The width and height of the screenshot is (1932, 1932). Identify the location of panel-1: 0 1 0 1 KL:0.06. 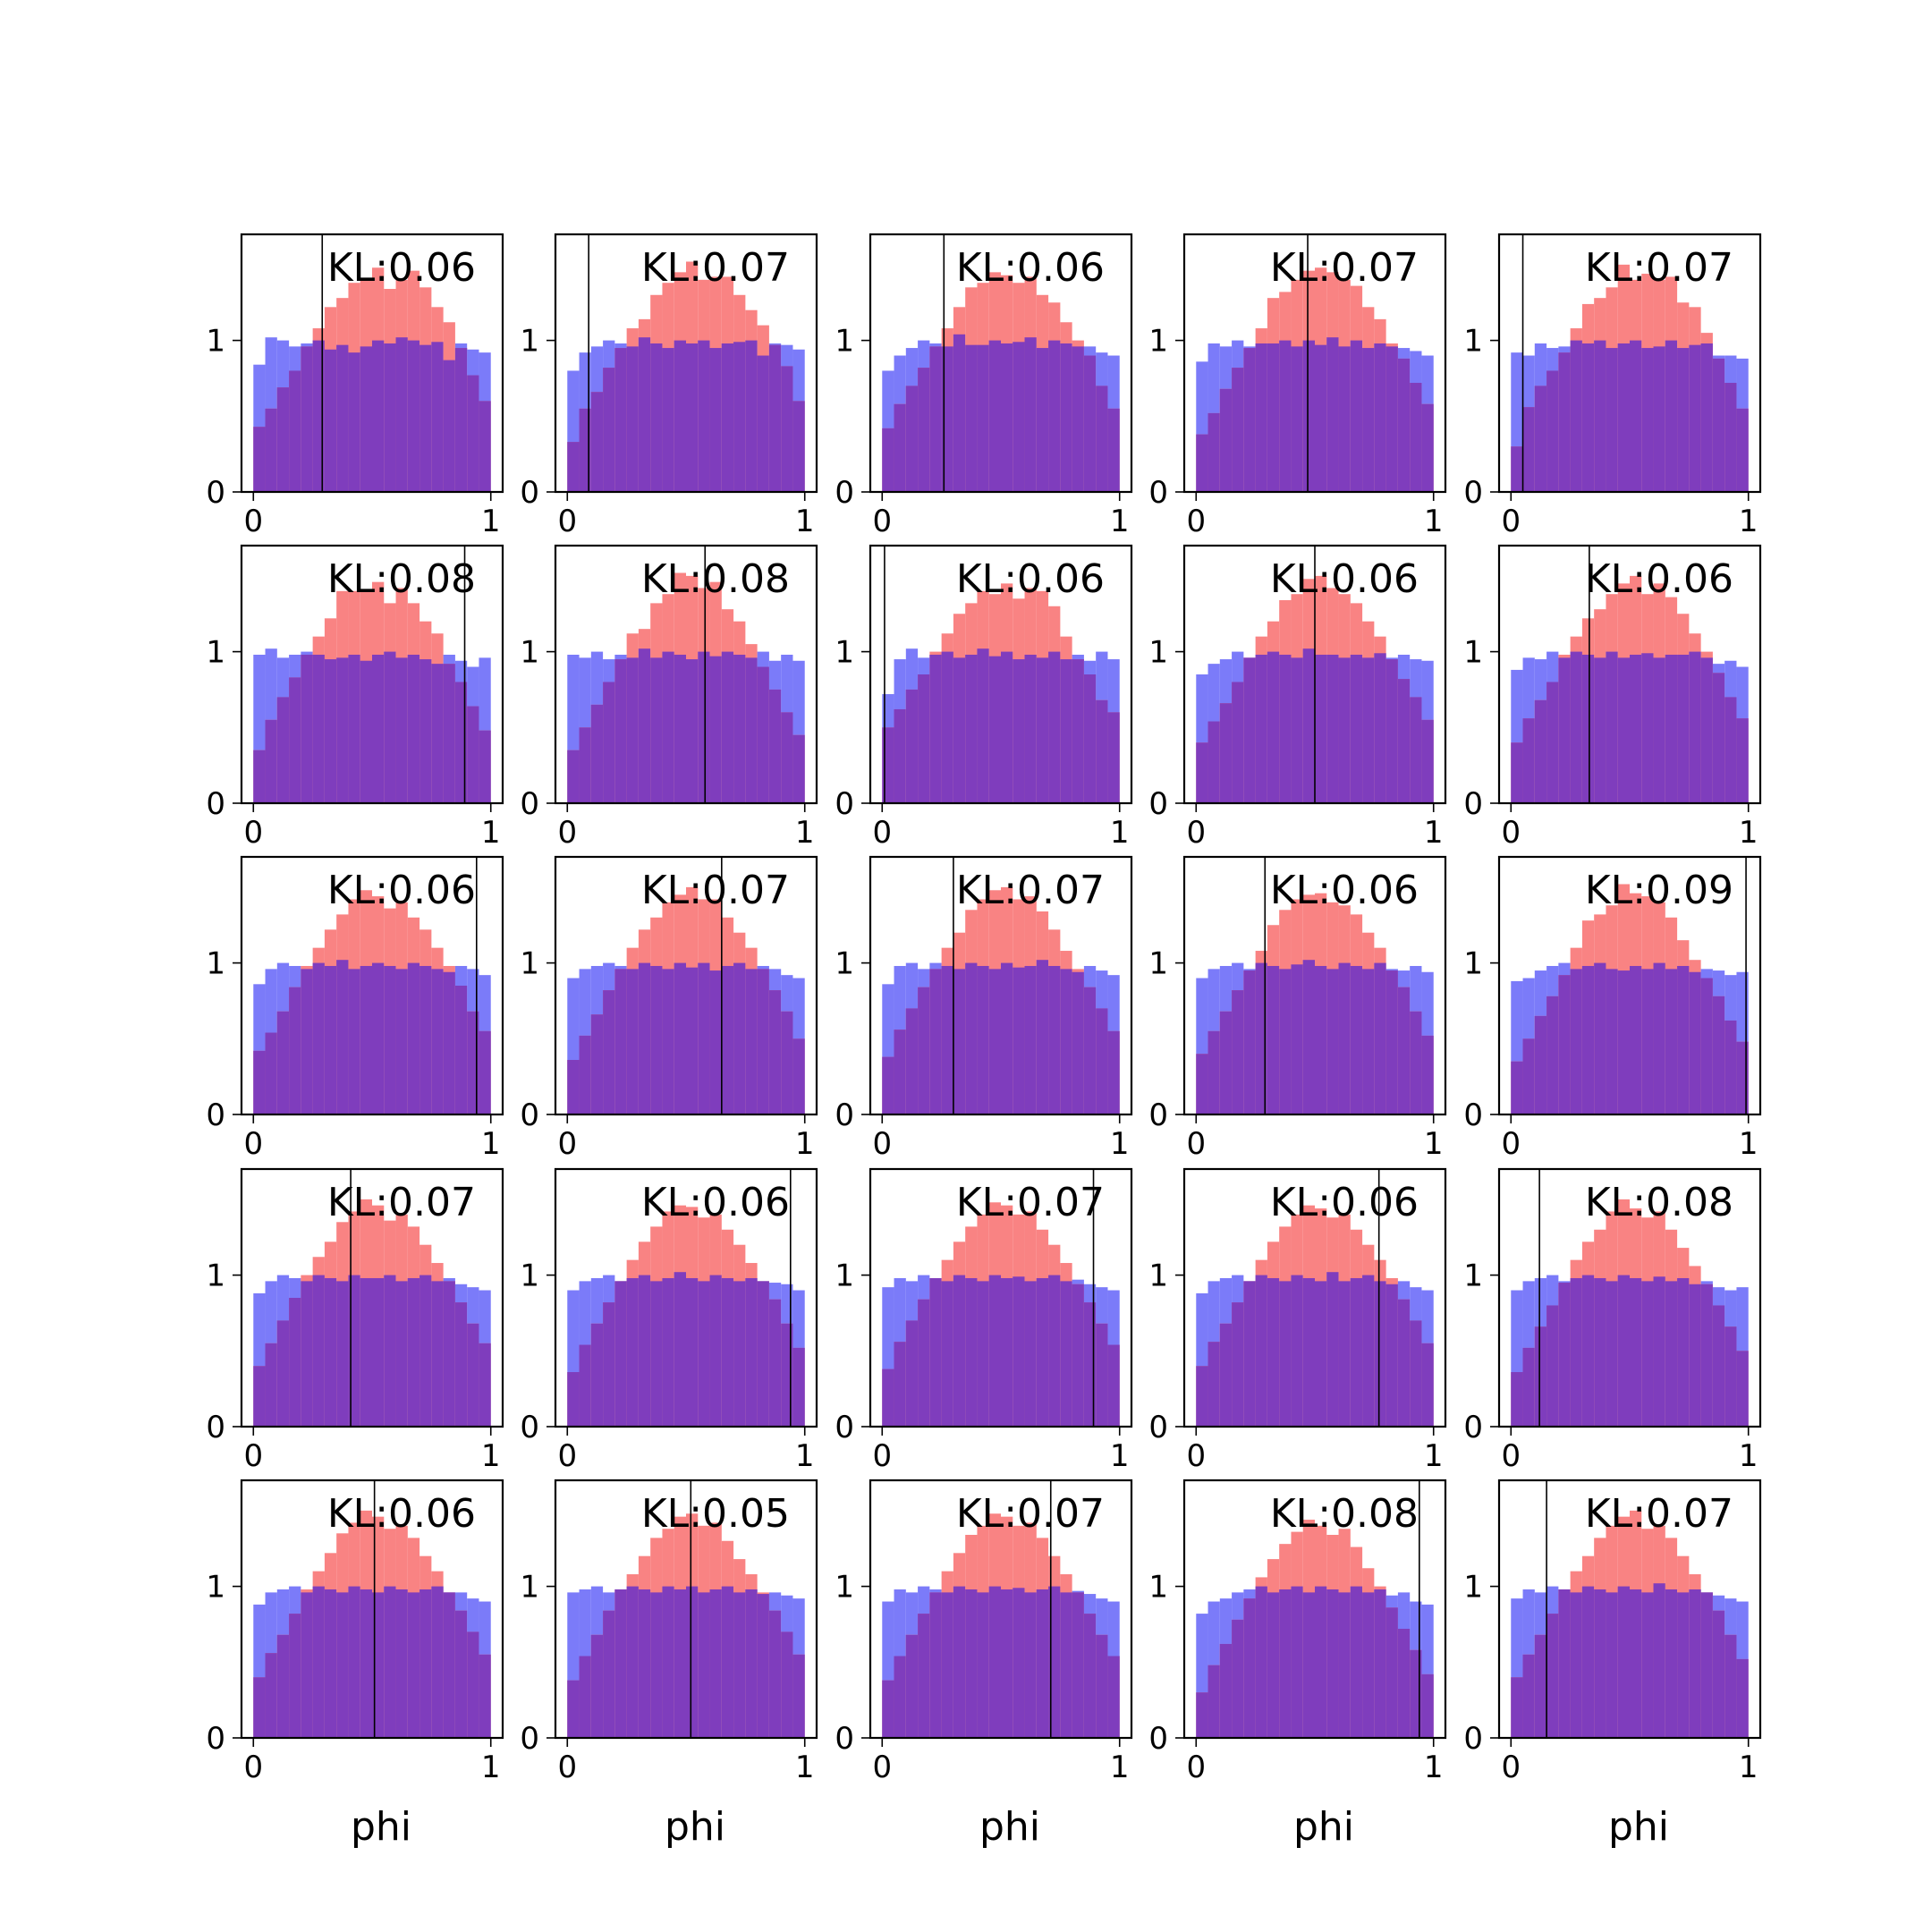
(355, 386).